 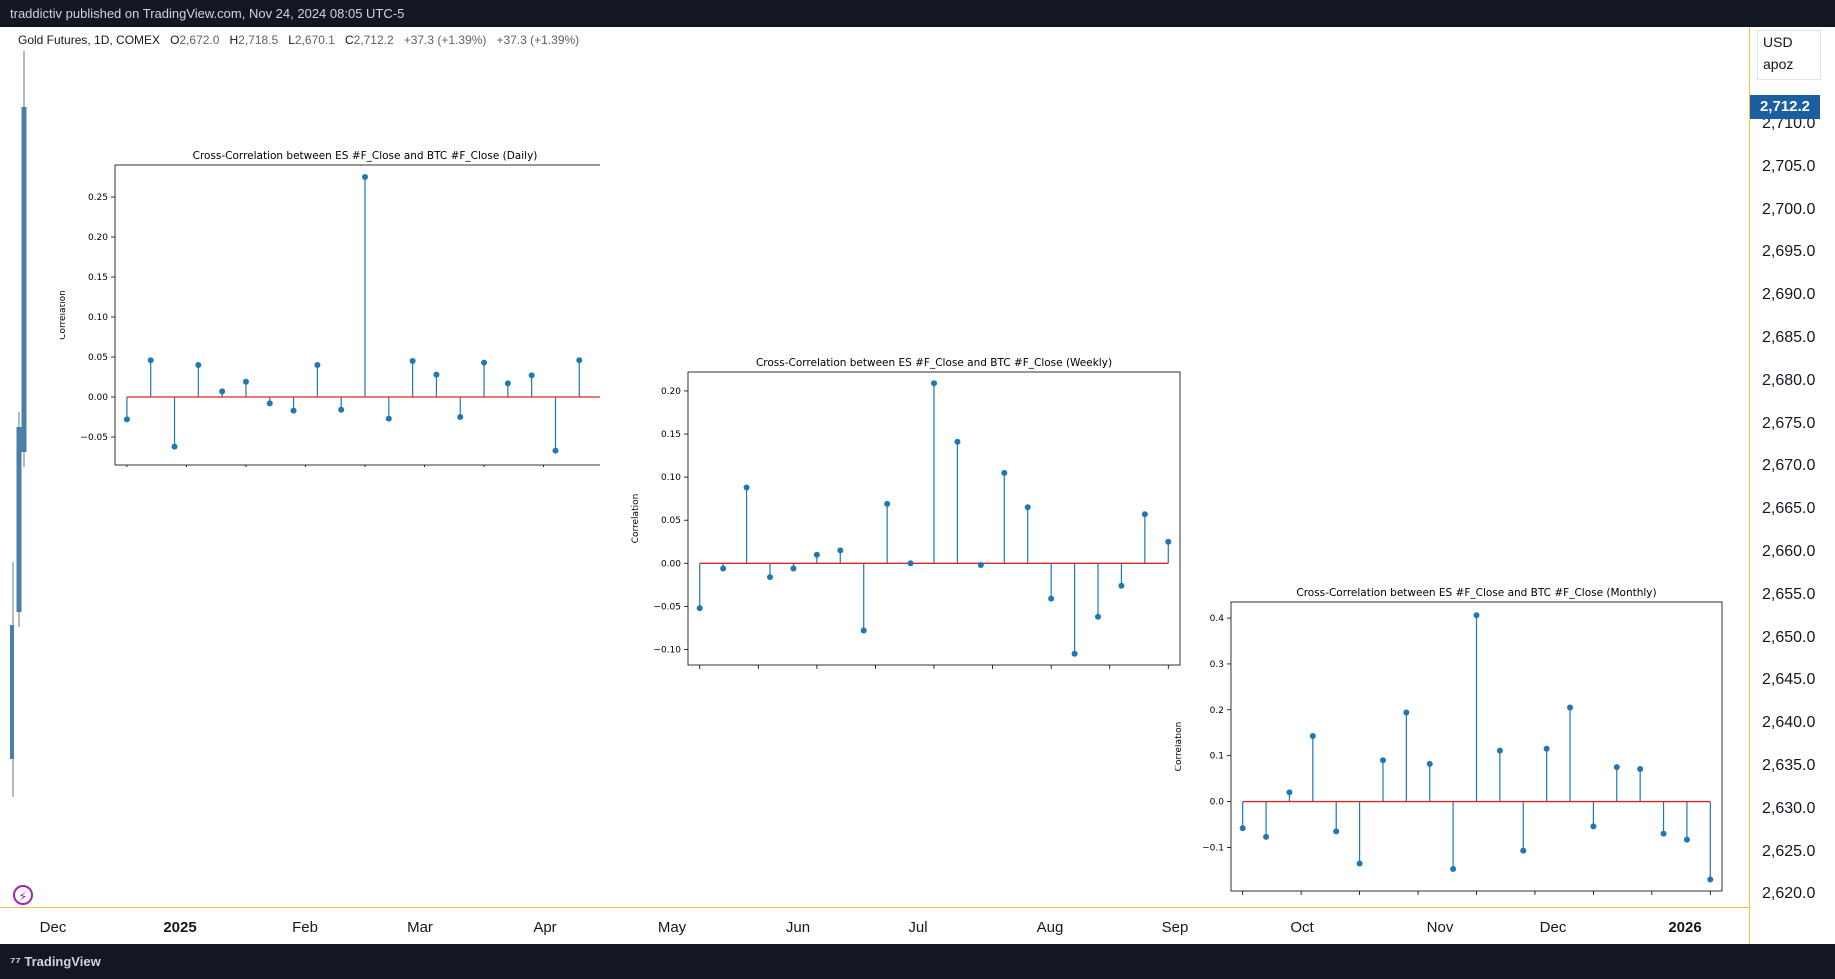 I want to click on lightning-icon: ⚡, so click(x=23, y=895).